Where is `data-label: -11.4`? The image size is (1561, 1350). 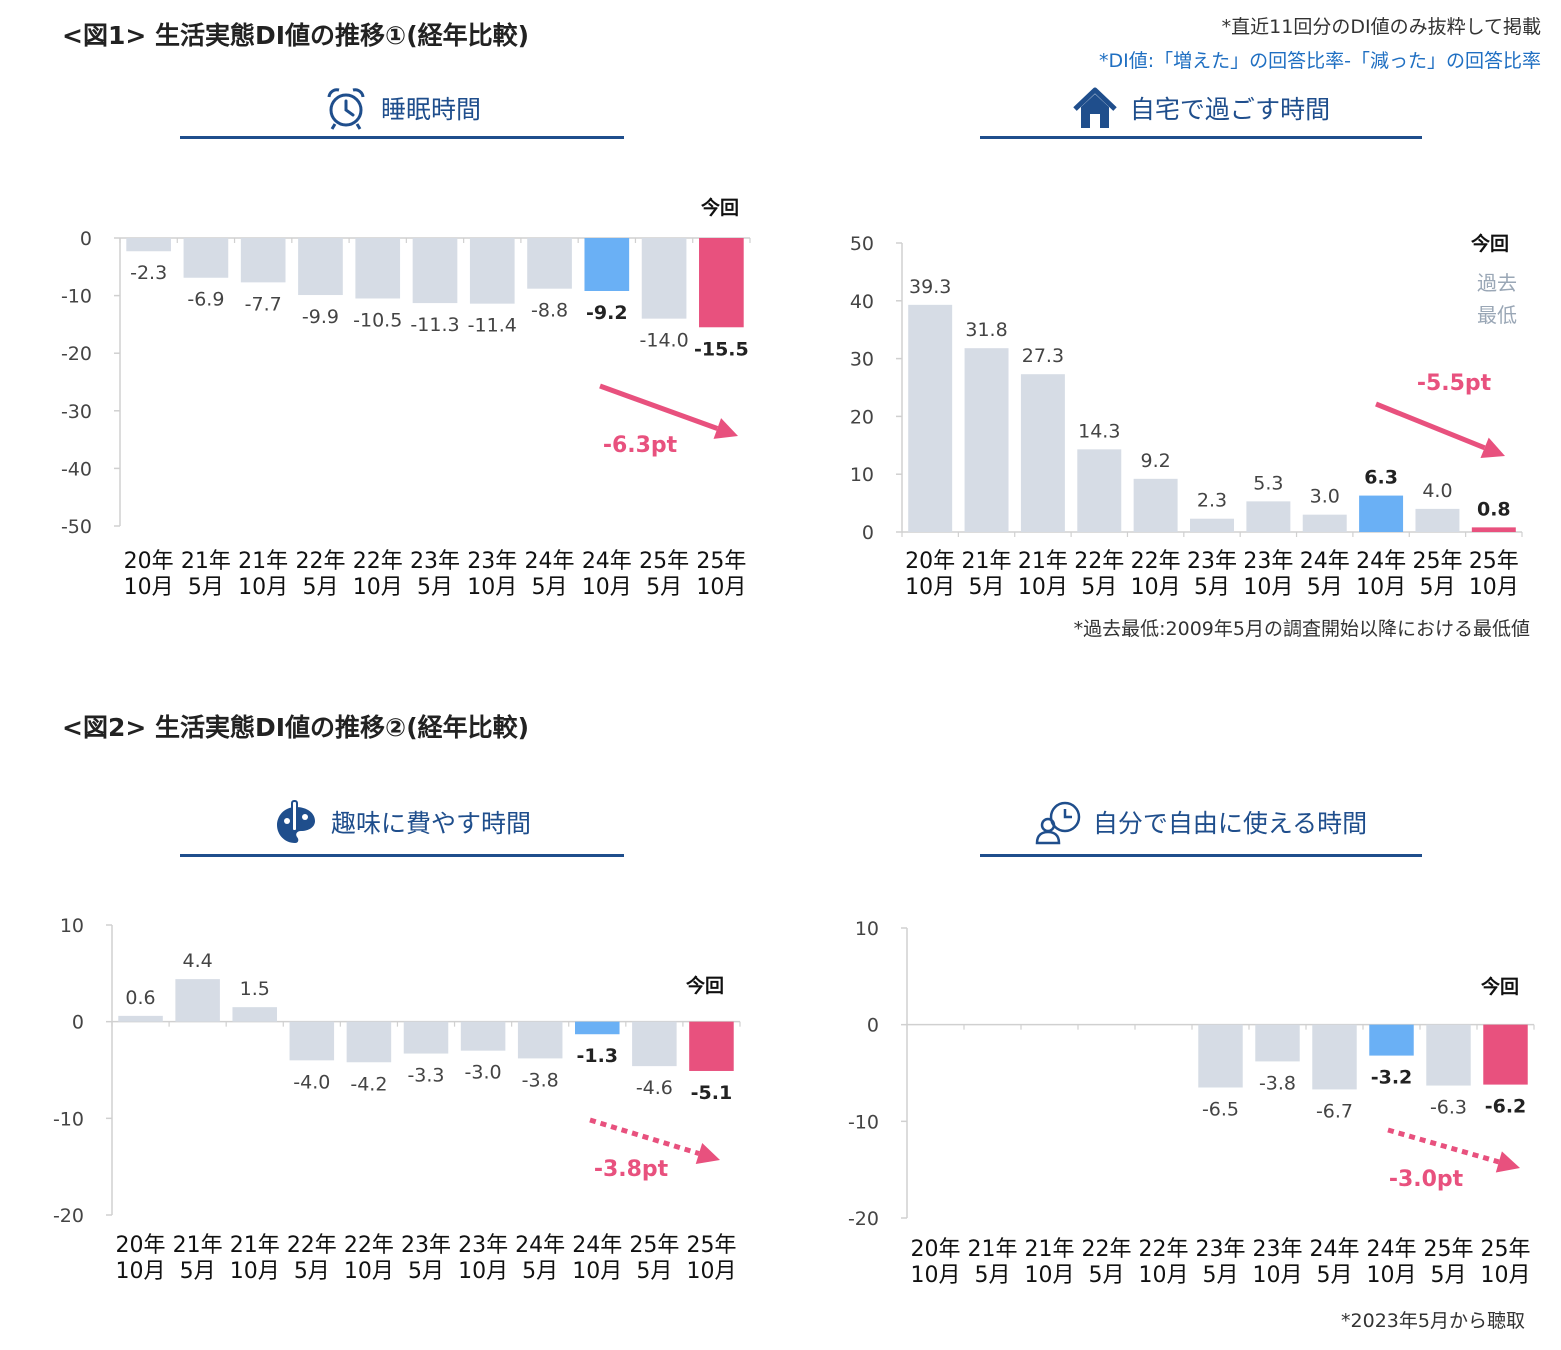
data-label: -11.4 is located at coordinates (492, 326).